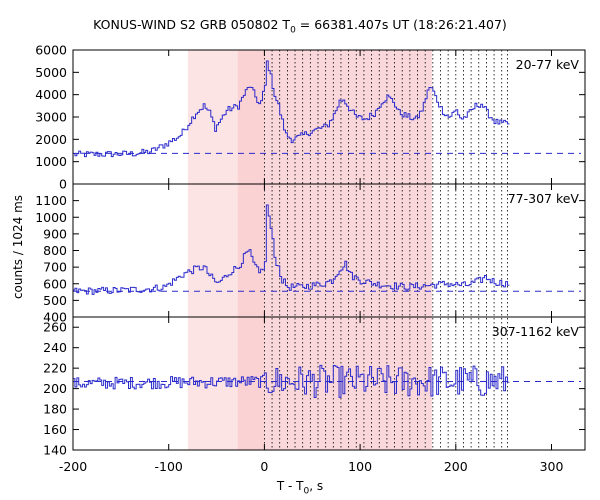 The width and height of the screenshot is (600, 500). What do you see at coordinates (456, 466) in the screenshot?
I see `x-tick-label-4: 200` at bounding box center [456, 466].